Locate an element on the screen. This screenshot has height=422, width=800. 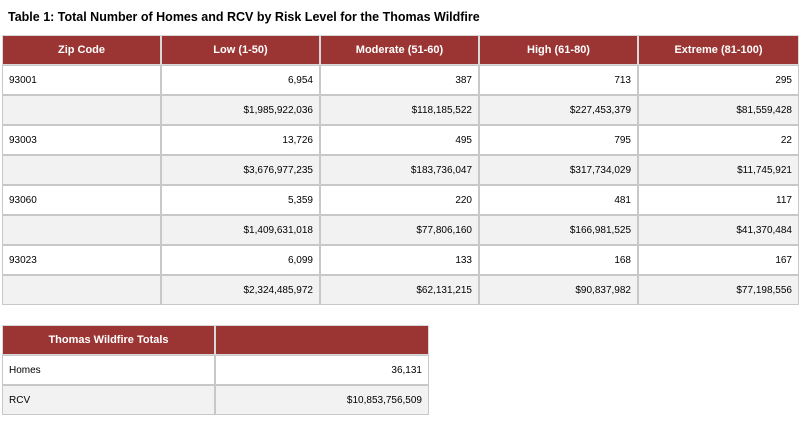
moderate-cell: 387 is located at coordinates (399, 80).